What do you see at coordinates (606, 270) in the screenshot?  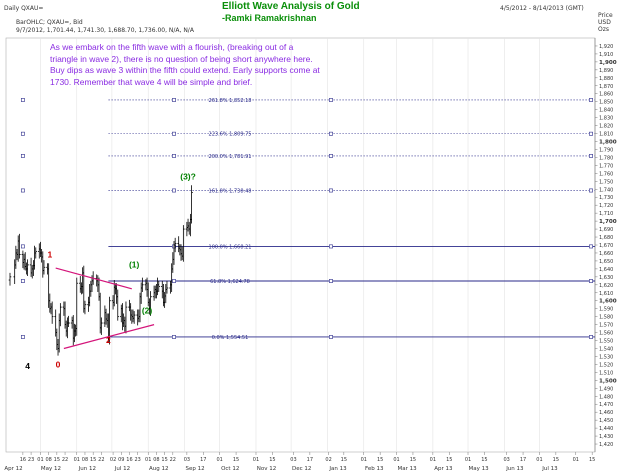 I see `price-tick-label: 1,640` at bounding box center [606, 270].